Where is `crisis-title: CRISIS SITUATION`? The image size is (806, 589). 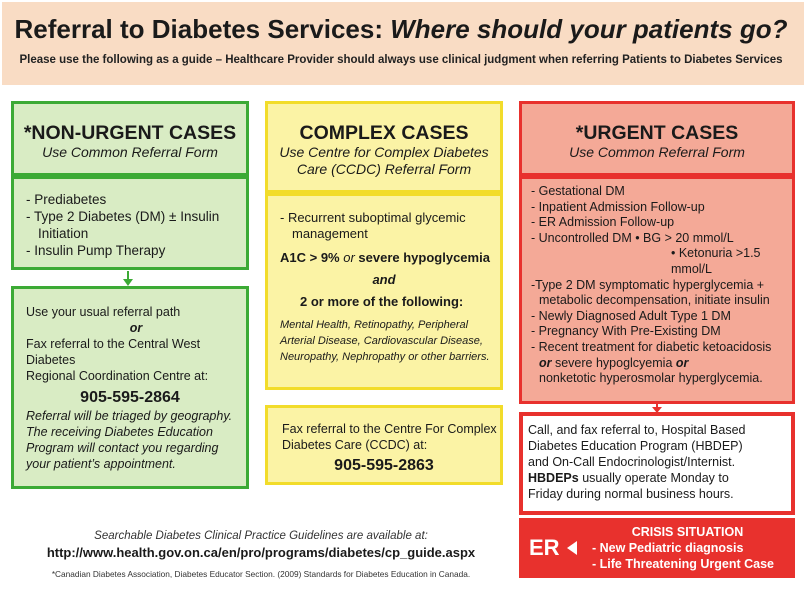 crisis-title: CRISIS SITUATION is located at coordinates (687, 532).